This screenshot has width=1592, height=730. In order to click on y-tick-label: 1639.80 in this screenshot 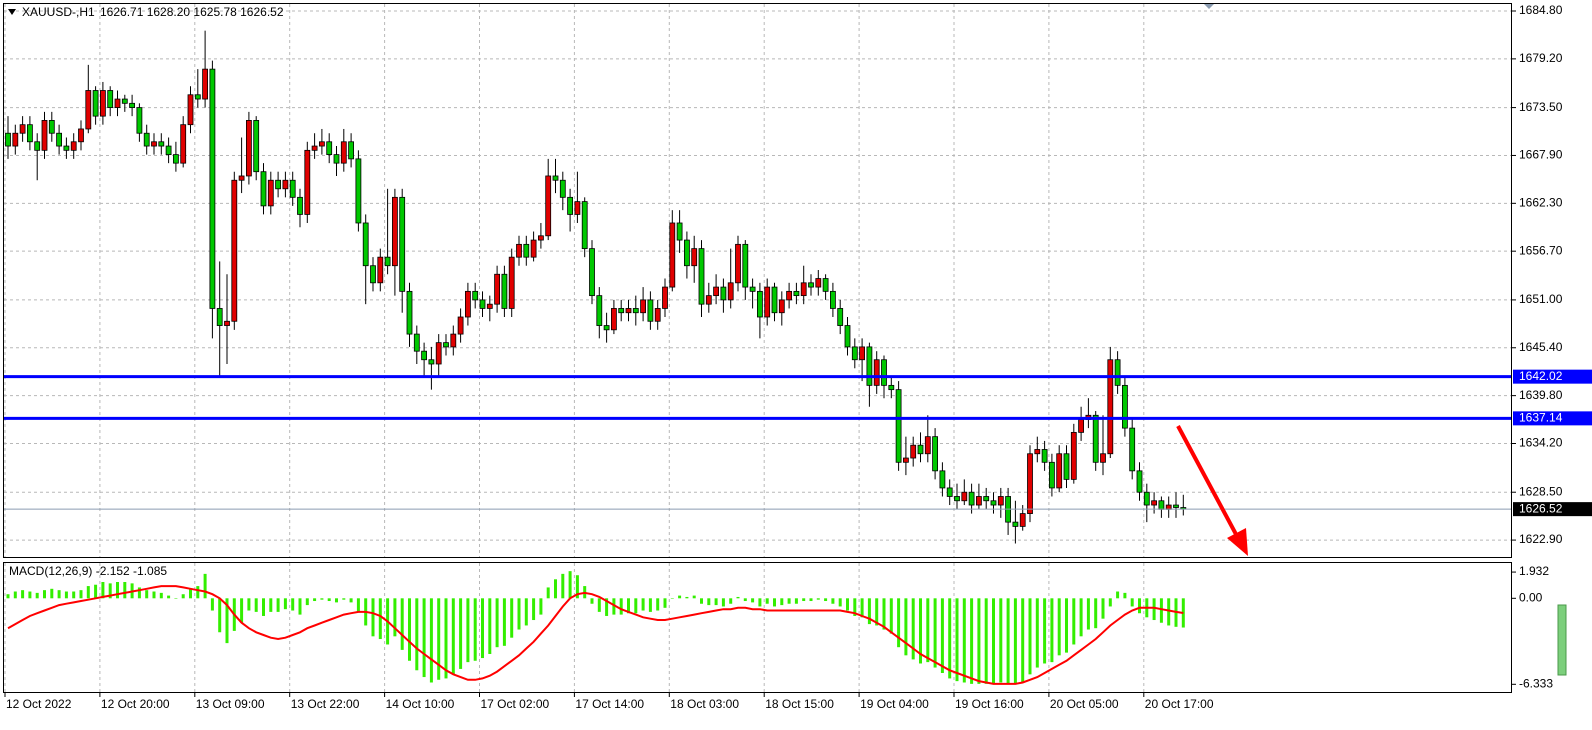, I will do `click(1541, 395)`.